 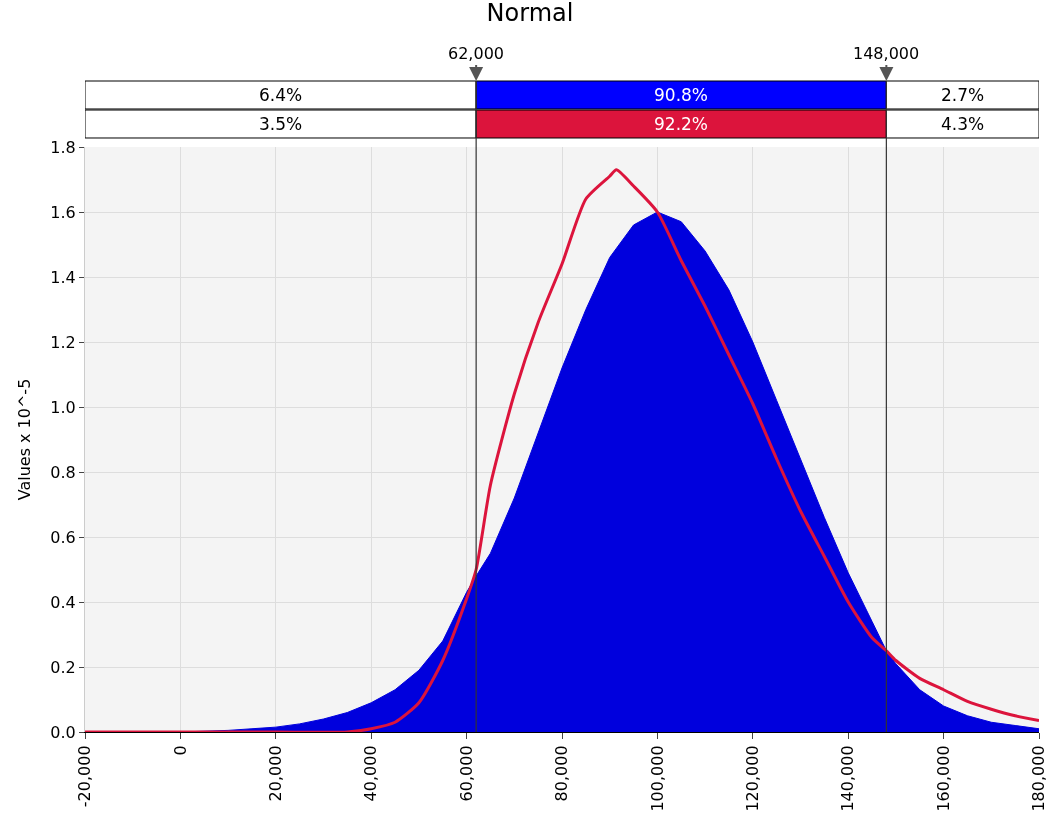 I want to click on y-tick-label: 1.0, so click(x=63, y=407).